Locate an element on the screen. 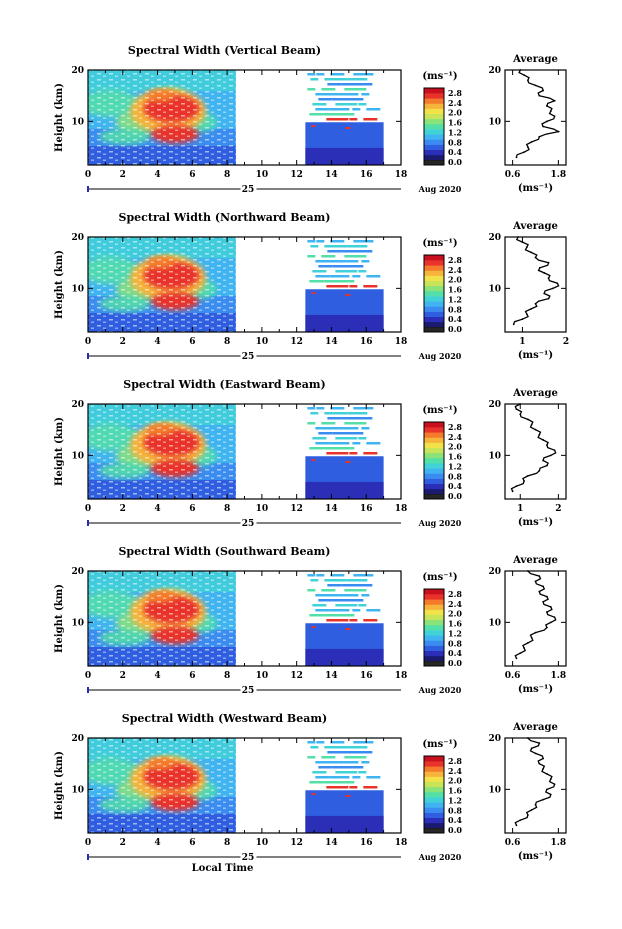 The image size is (622, 929). profile-y-tick-label: 10 is located at coordinates (494, 289).